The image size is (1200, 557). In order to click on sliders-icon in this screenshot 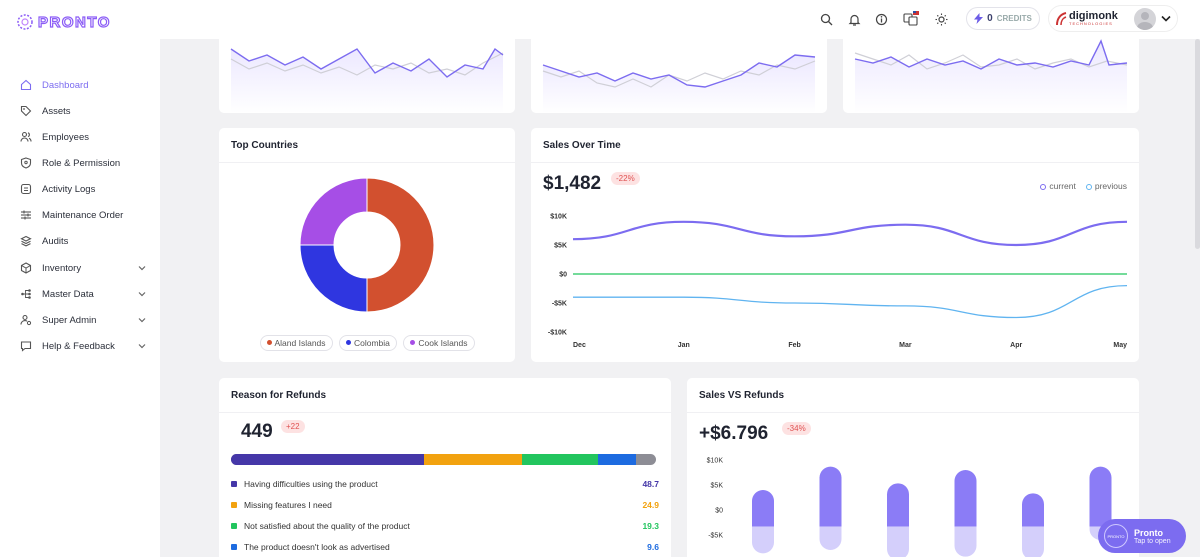, I will do `click(26, 215)`.